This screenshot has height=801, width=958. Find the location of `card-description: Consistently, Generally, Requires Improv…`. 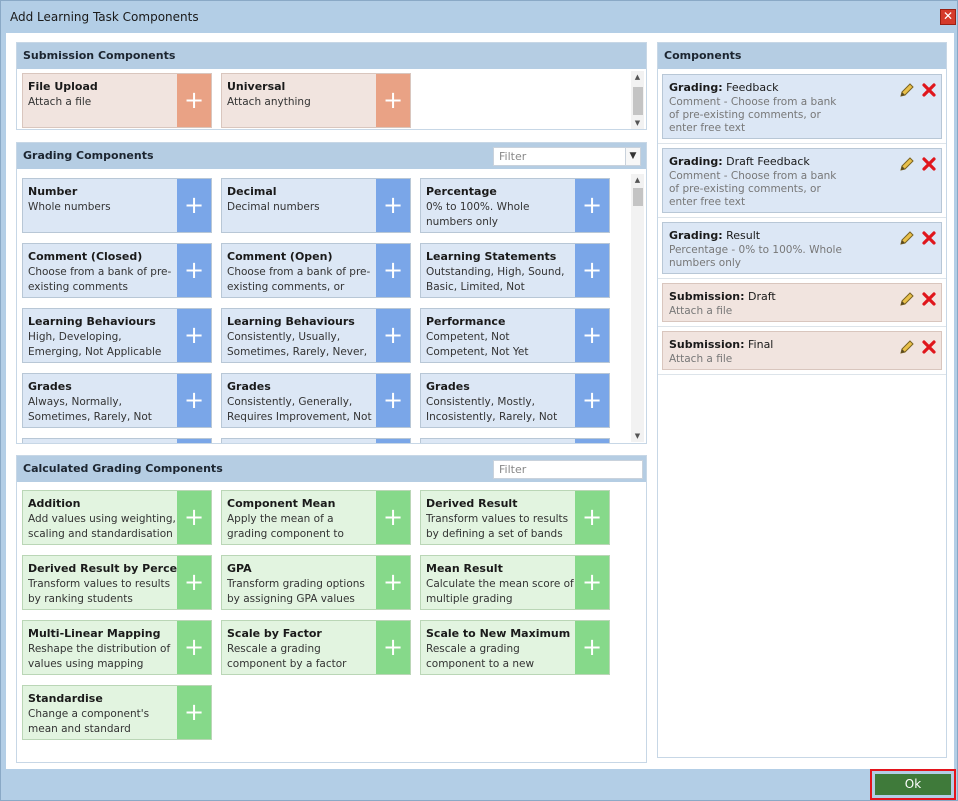

card-description: Consistently, Generally, Requires Improv… is located at coordinates (299, 409).